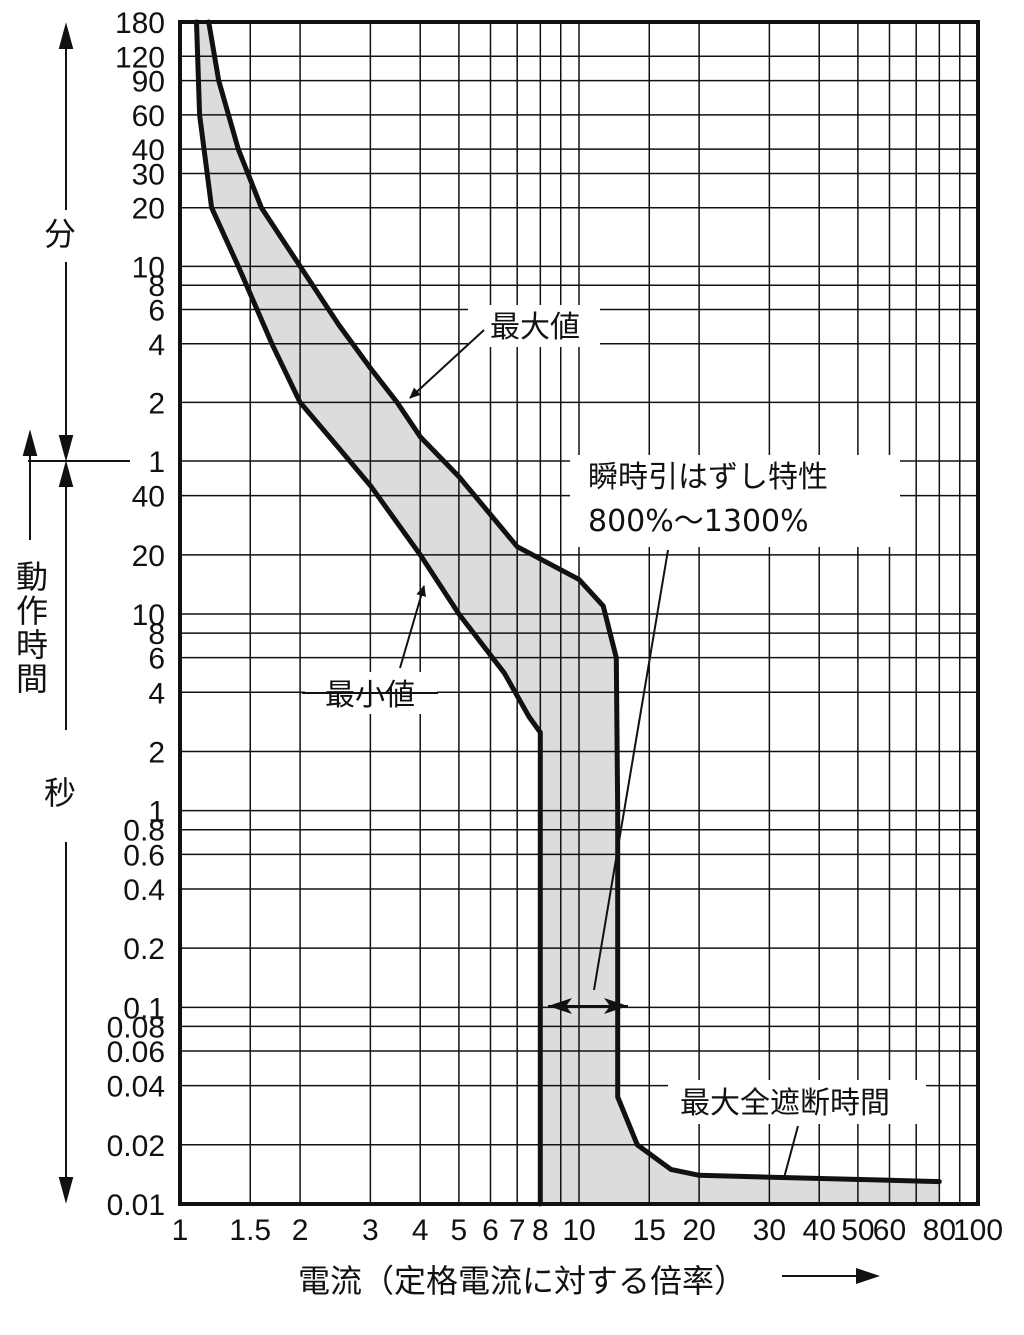 The width and height of the screenshot is (1024, 1335). I want to click on y-axis-annotation, so click(76, 613).